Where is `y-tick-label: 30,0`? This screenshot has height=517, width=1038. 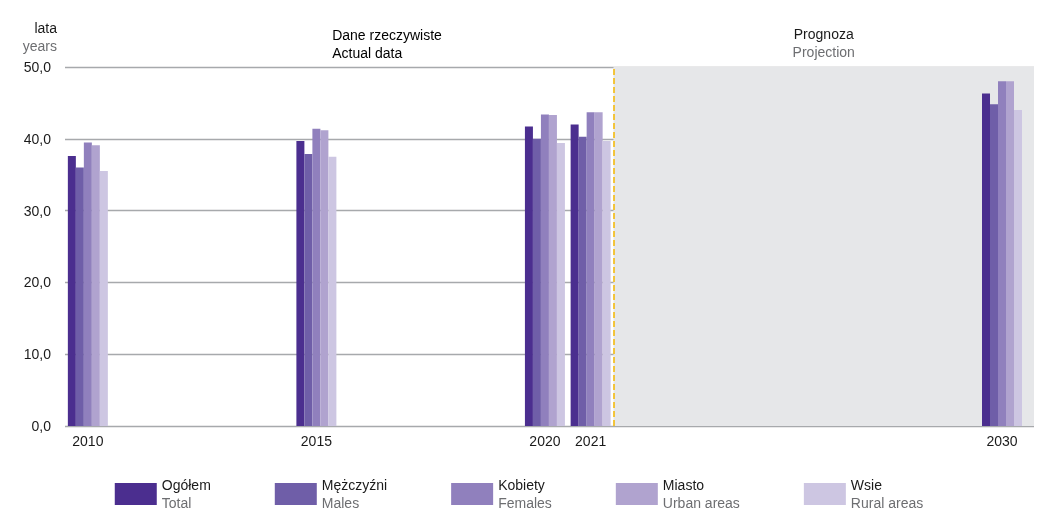
y-tick-label: 30,0 is located at coordinates (37, 210).